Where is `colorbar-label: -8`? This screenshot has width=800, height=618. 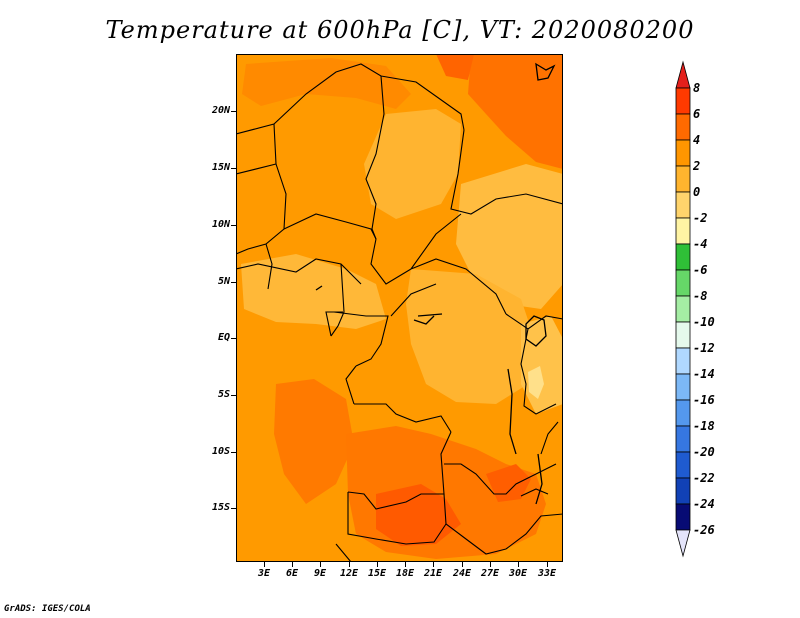
colorbar-label: -8 is located at coordinates (700, 296).